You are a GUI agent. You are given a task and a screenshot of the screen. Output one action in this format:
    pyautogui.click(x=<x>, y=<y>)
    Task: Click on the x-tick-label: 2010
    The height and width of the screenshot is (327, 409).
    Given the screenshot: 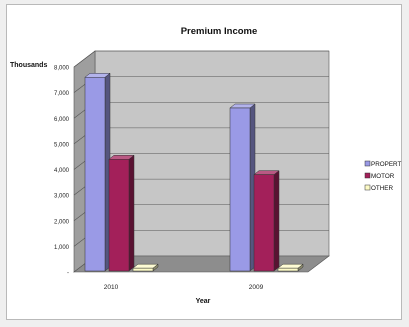 What is the action you would take?
    pyautogui.click(x=111, y=287)
    